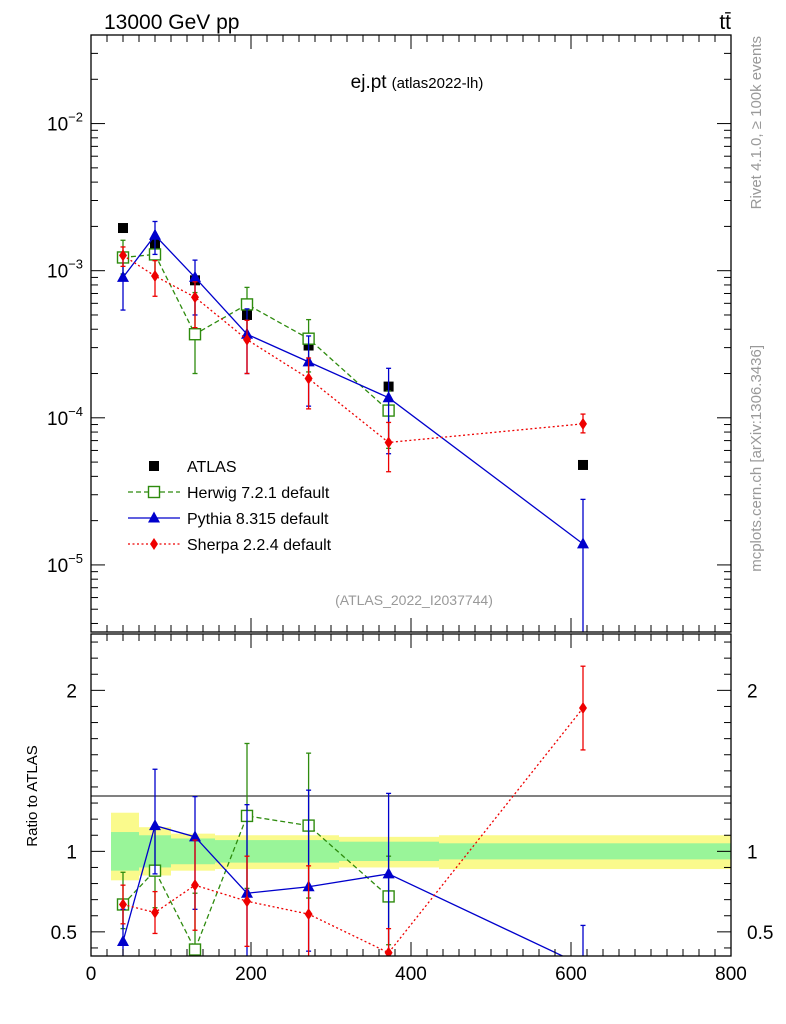 The width and height of the screenshot is (786, 1024). I want to click on main-atlas-series, so click(353, 346).